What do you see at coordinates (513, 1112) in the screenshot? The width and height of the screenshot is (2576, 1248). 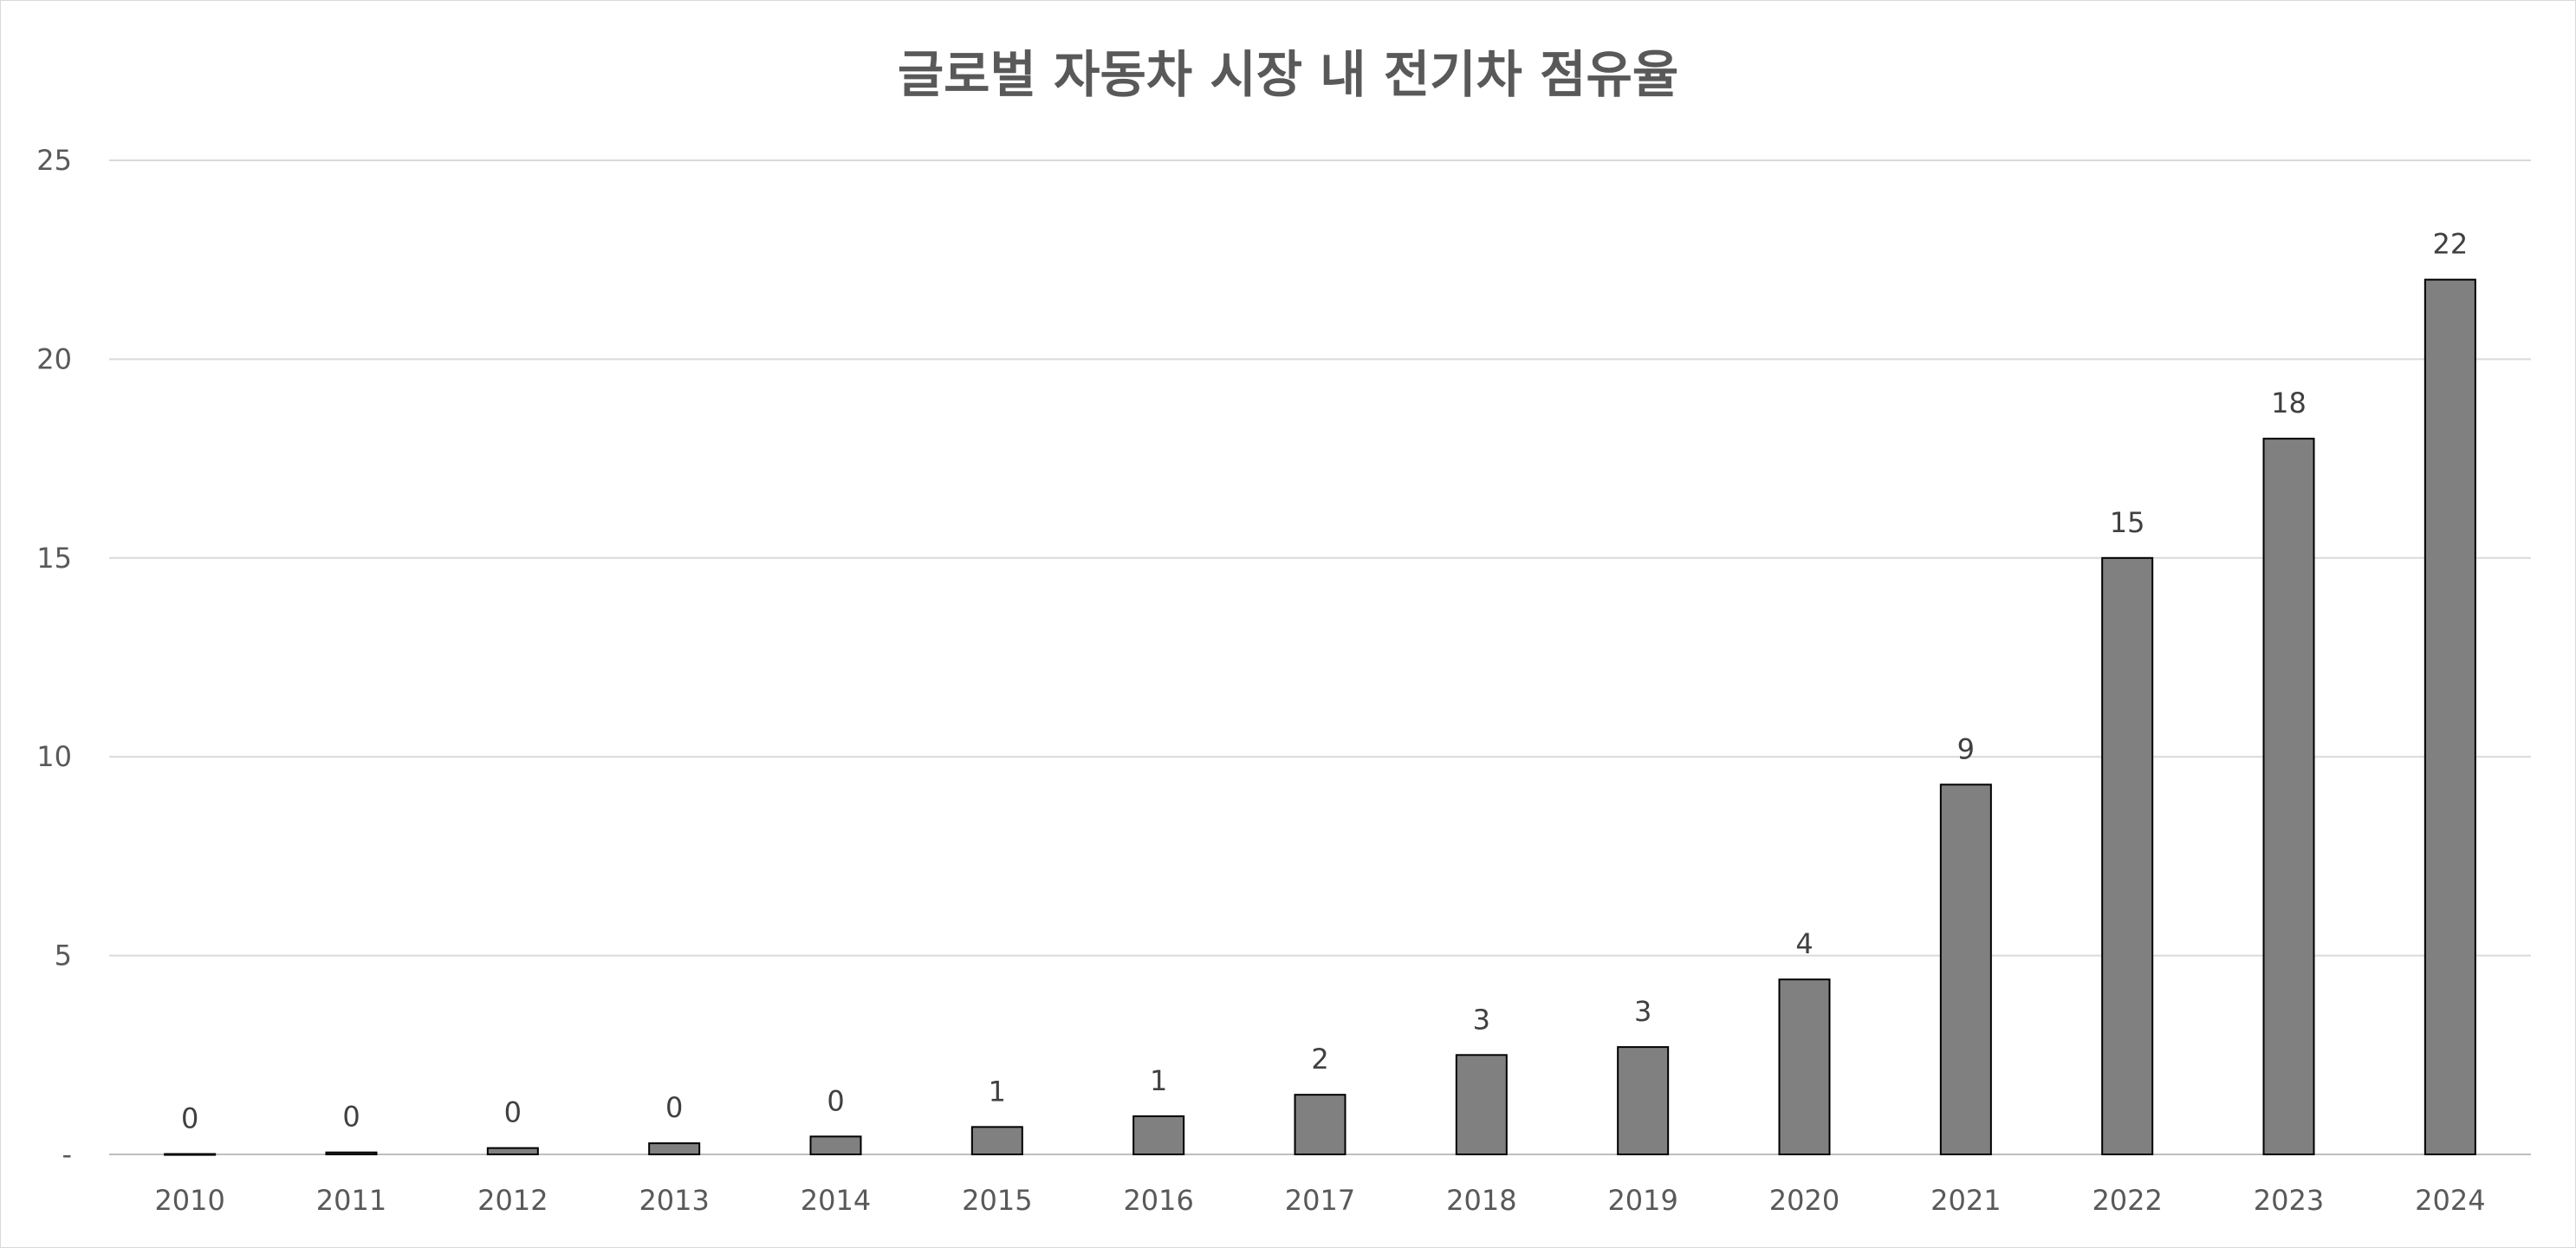 I see `data-label-2012: 0` at bounding box center [513, 1112].